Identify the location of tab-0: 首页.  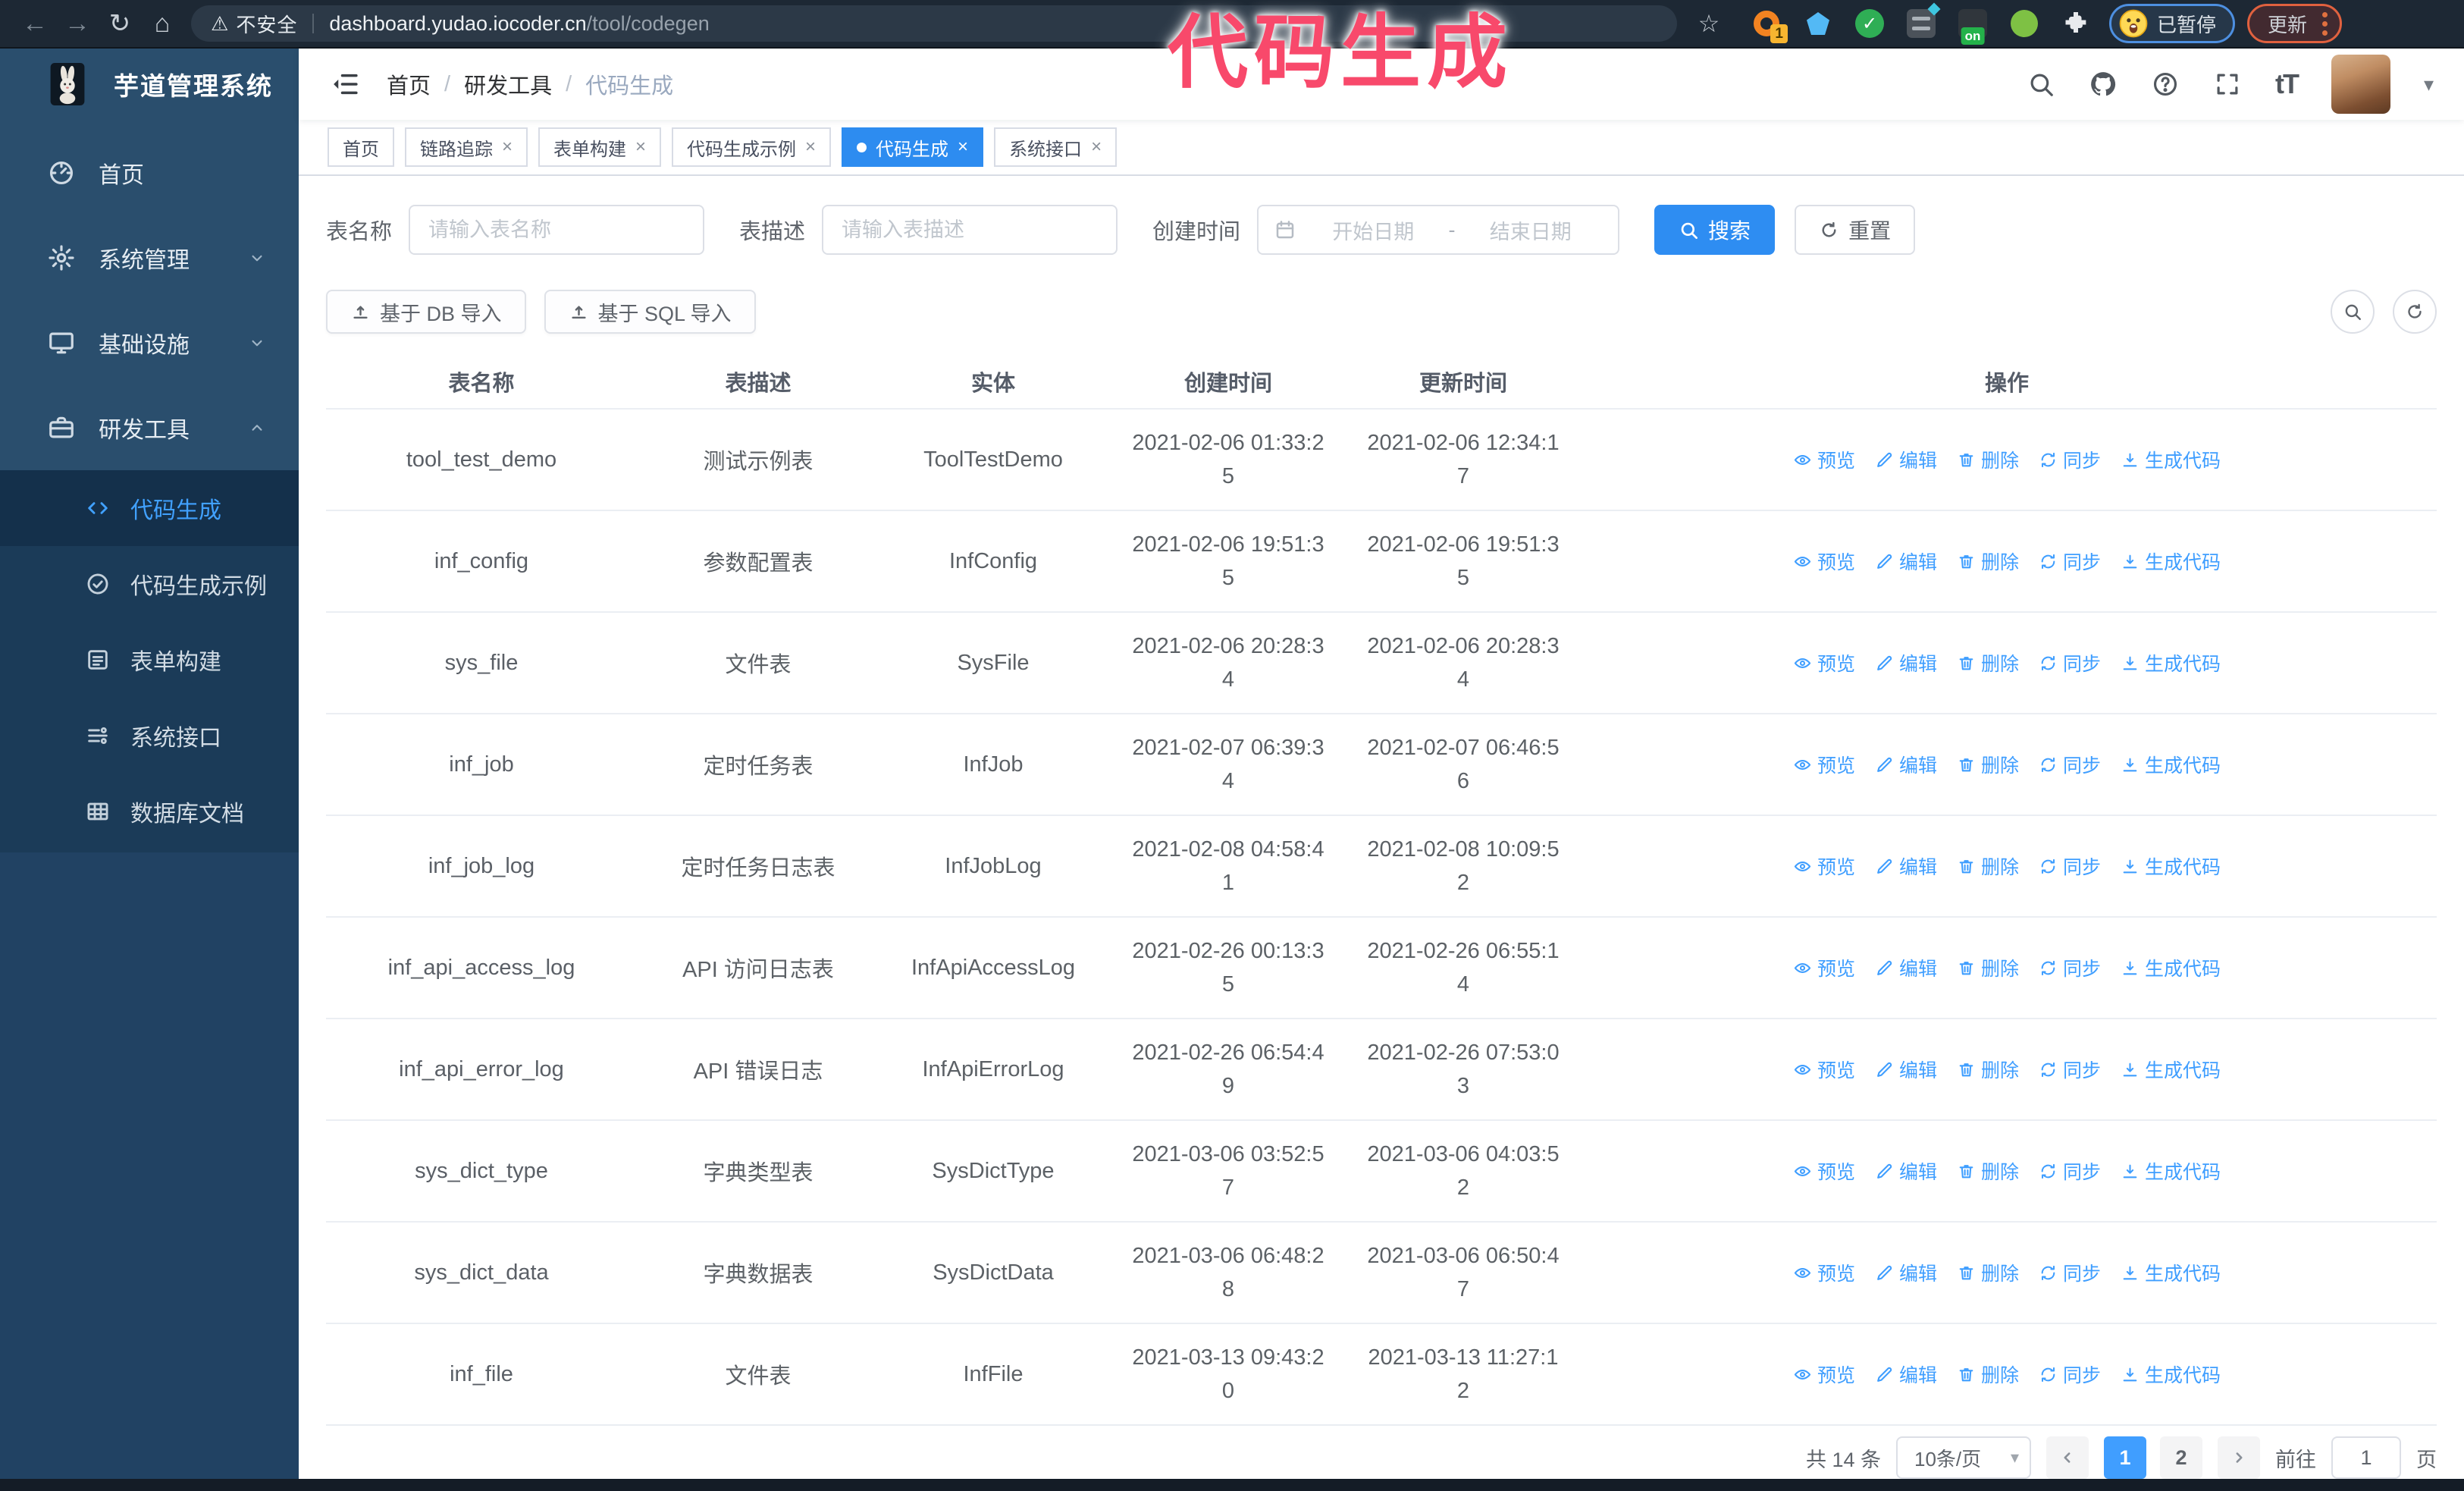
(361, 147).